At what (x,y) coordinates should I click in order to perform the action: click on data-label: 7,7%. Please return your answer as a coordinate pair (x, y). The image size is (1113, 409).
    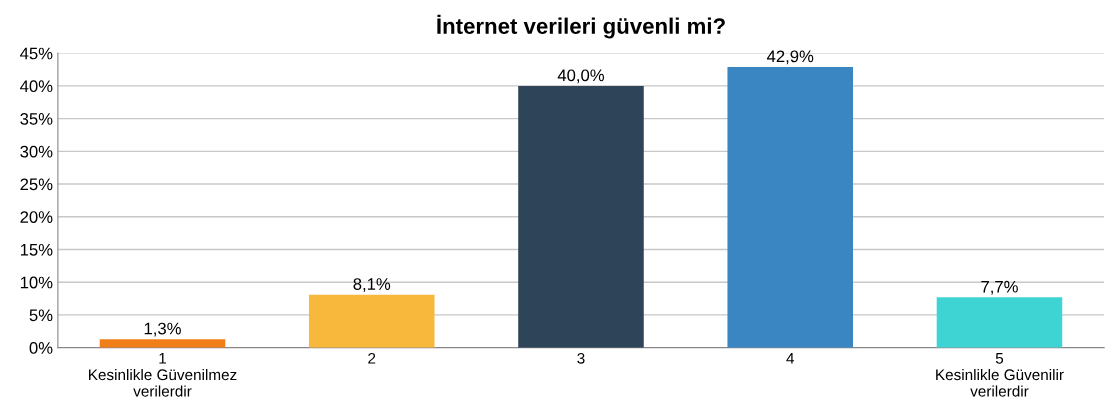
    Looking at the image, I should click on (999, 287).